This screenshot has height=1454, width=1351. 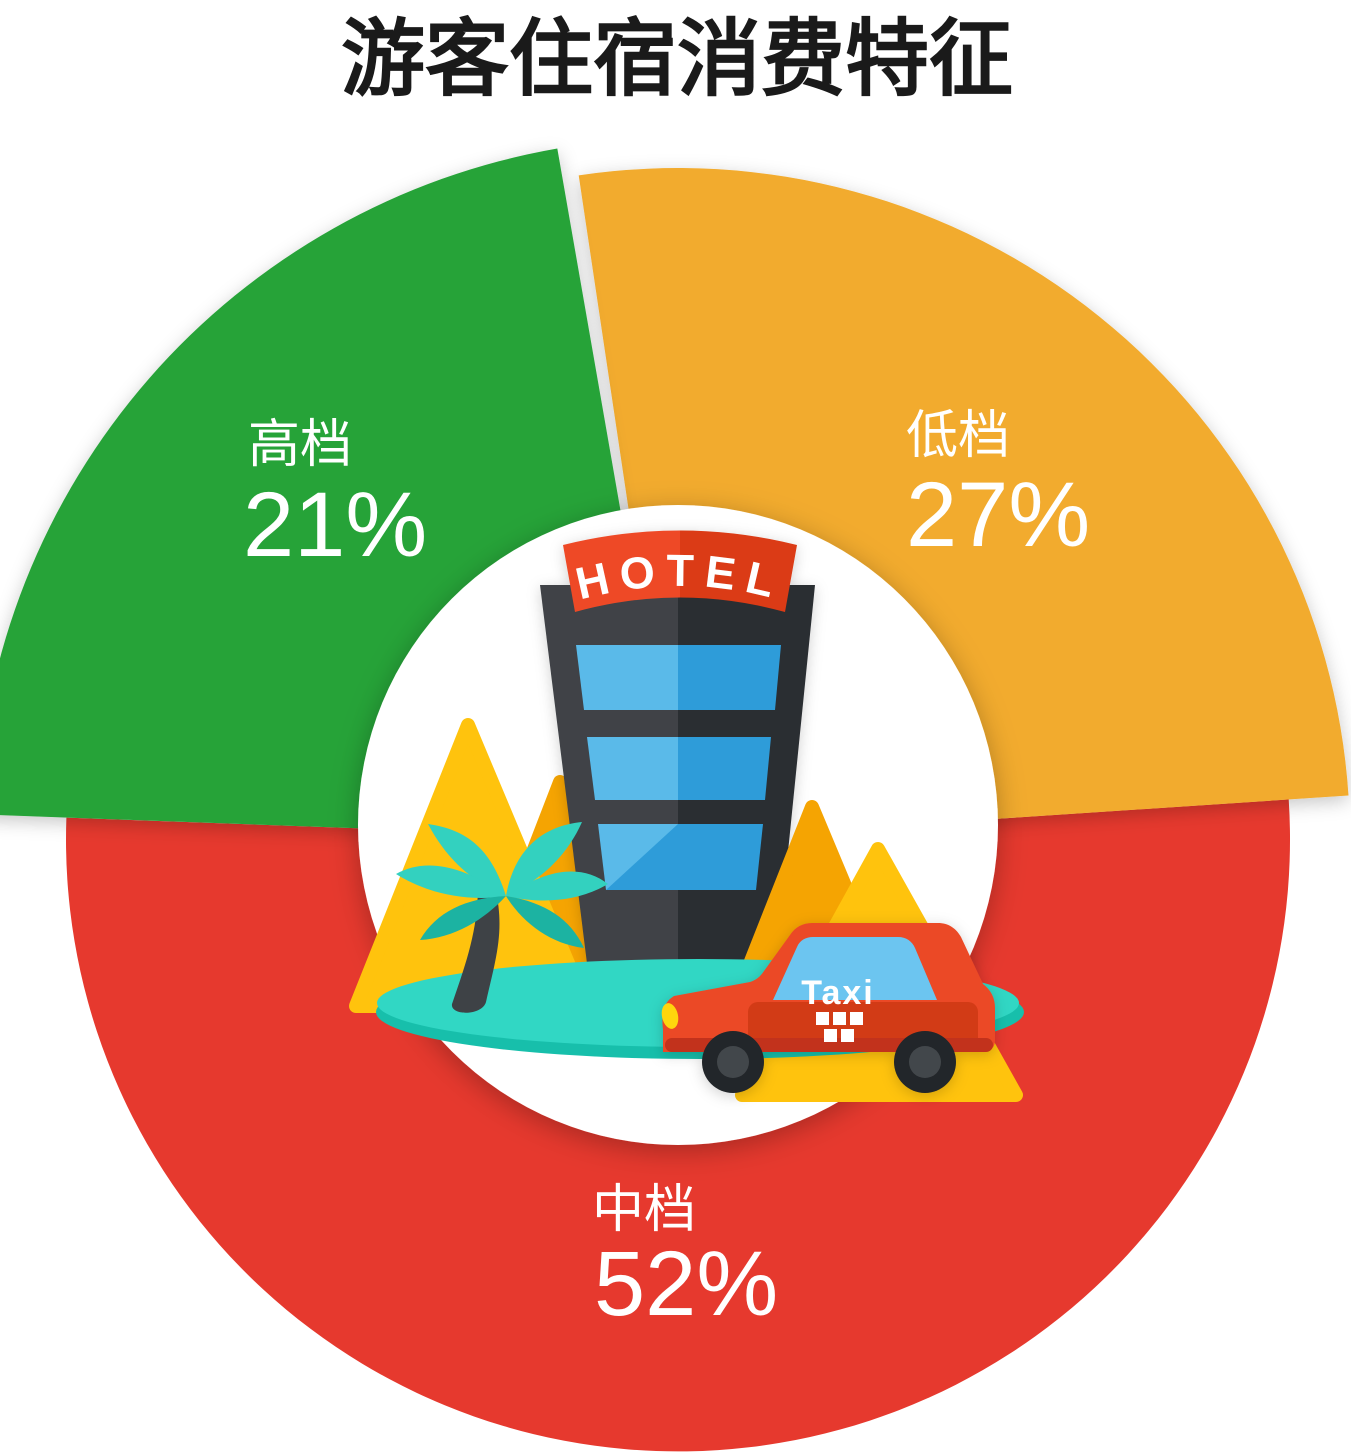 What do you see at coordinates (644, 1210) in the screenshot?
I see `slice-label-mid: 中档` at bounding box center [644, 1210].